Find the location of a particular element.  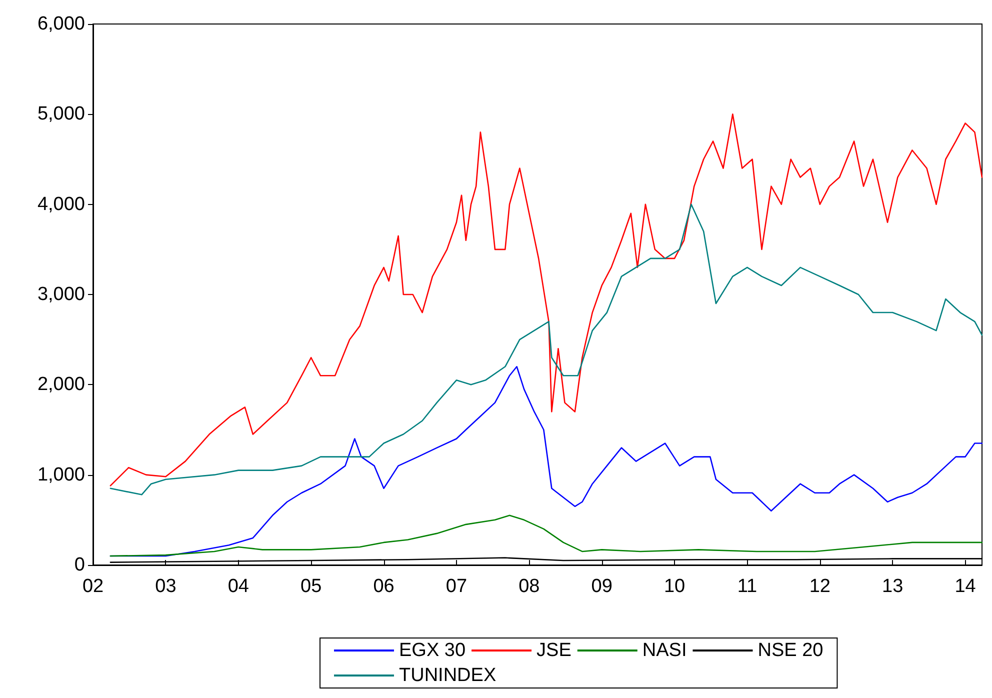

y-tick-label: 0 is located at coordinates (79, 565).